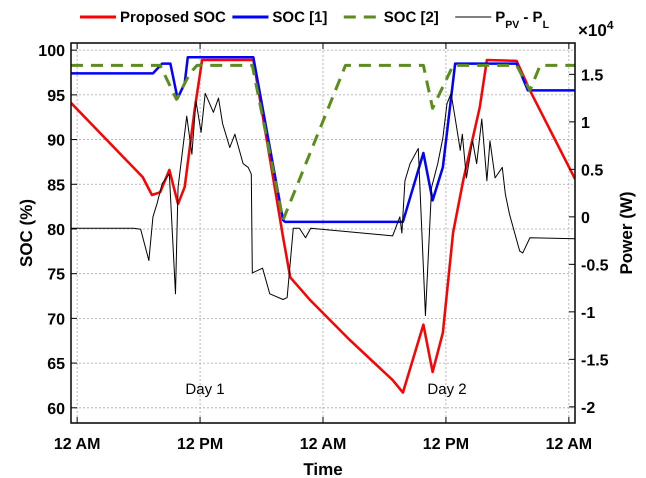 This screenshot has height=478, width=646. Describe the element at coordinates (595, 265) in the screenshot. I see `y2-tick-label: -0.5` at that location.